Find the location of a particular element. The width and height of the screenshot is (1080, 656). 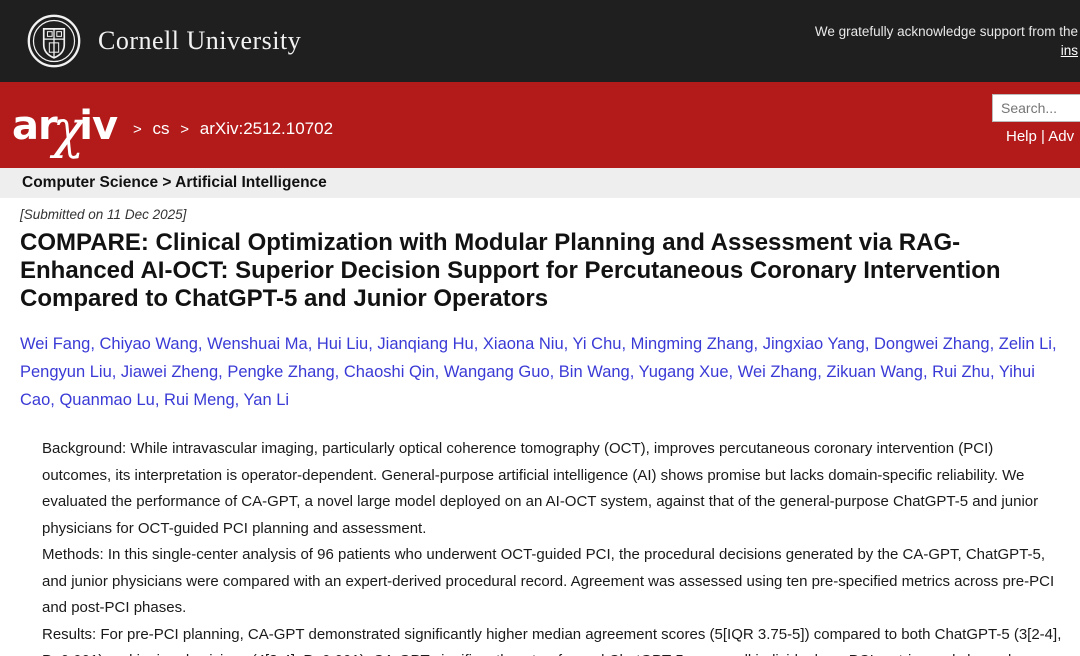

institutions-link: ins is located at coordinates (1069, 50).